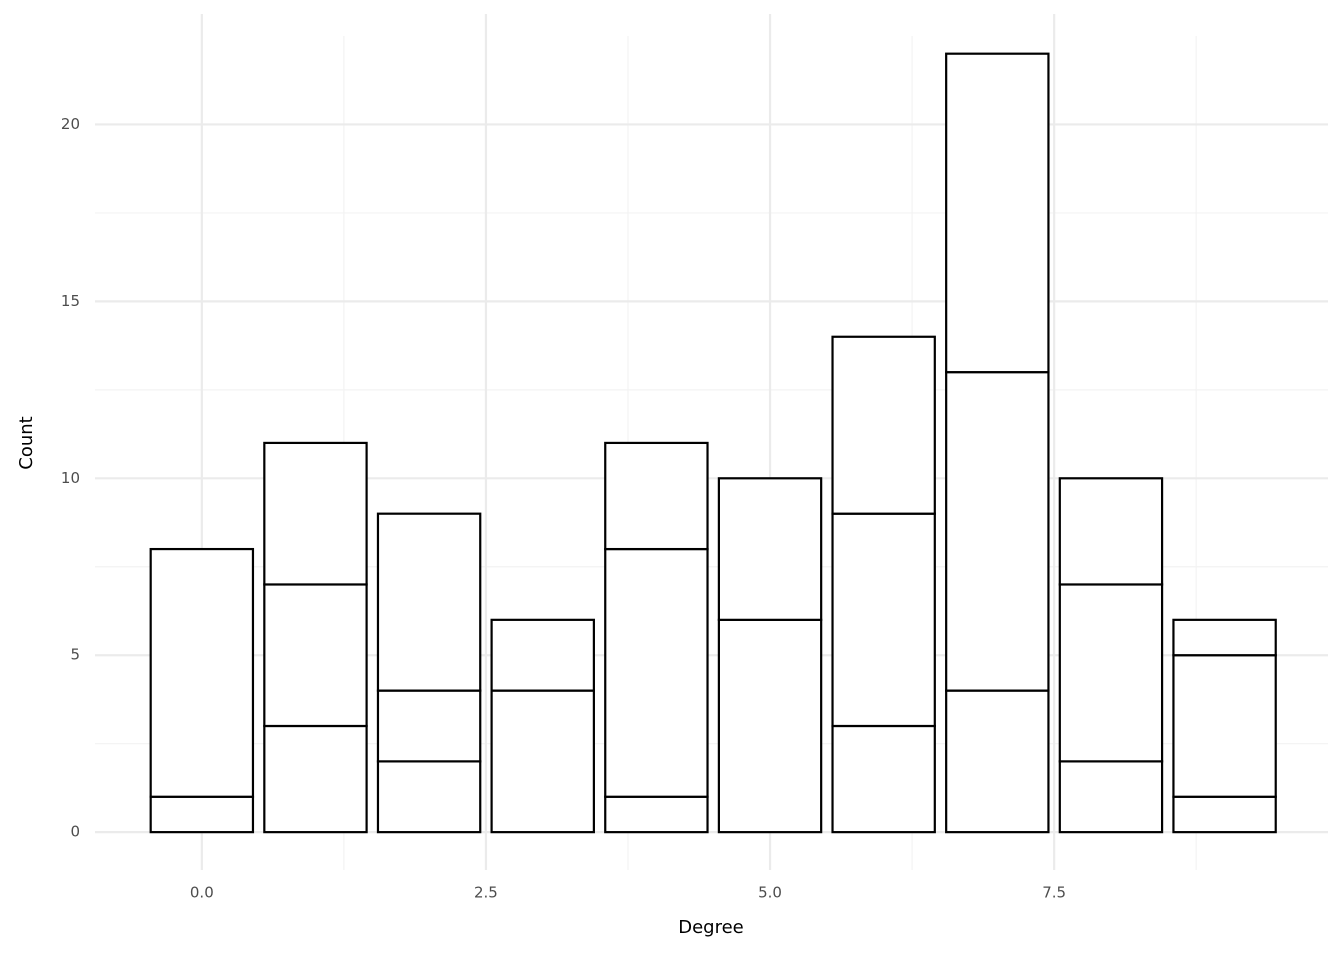  I want to click on y-axis-title: Count, so click(26, 442).